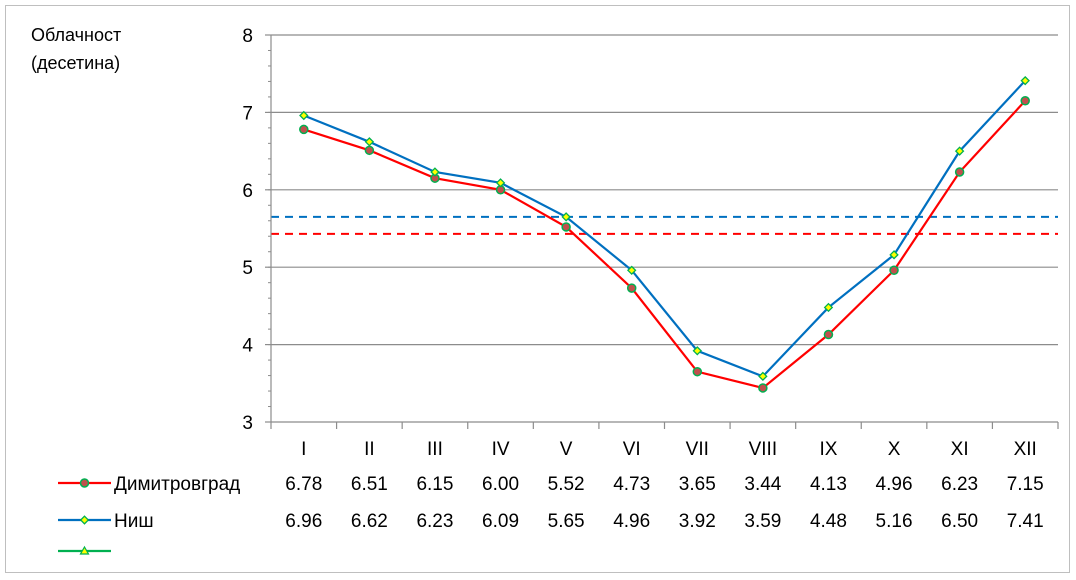 This screenshot has width=1076, height=580. Describe the element at coordinates (247, 346) in the screenshot. I see `y-tick-label-4: 4` at that location.